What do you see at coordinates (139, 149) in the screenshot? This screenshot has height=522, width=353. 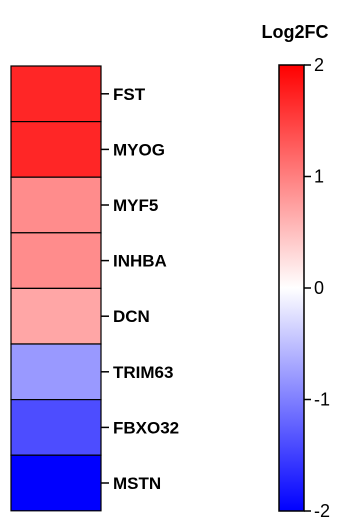 I see `gene-label: MYOG` at bounding box center [139, 149].